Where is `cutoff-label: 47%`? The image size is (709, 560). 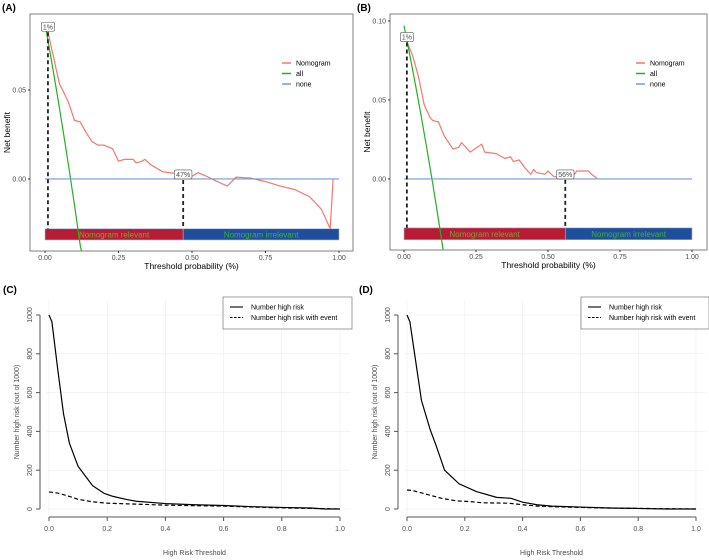
cutoff-label: 47% is located at coordinates (183, 175).